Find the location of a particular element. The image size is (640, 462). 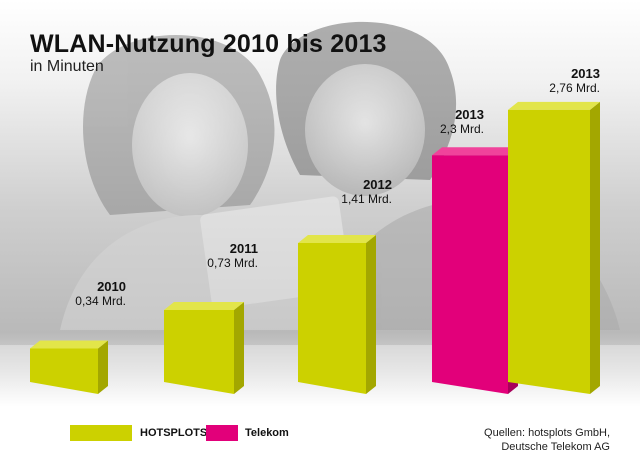

bar-hotsplots-2010 is located at coordinates (69, 367).